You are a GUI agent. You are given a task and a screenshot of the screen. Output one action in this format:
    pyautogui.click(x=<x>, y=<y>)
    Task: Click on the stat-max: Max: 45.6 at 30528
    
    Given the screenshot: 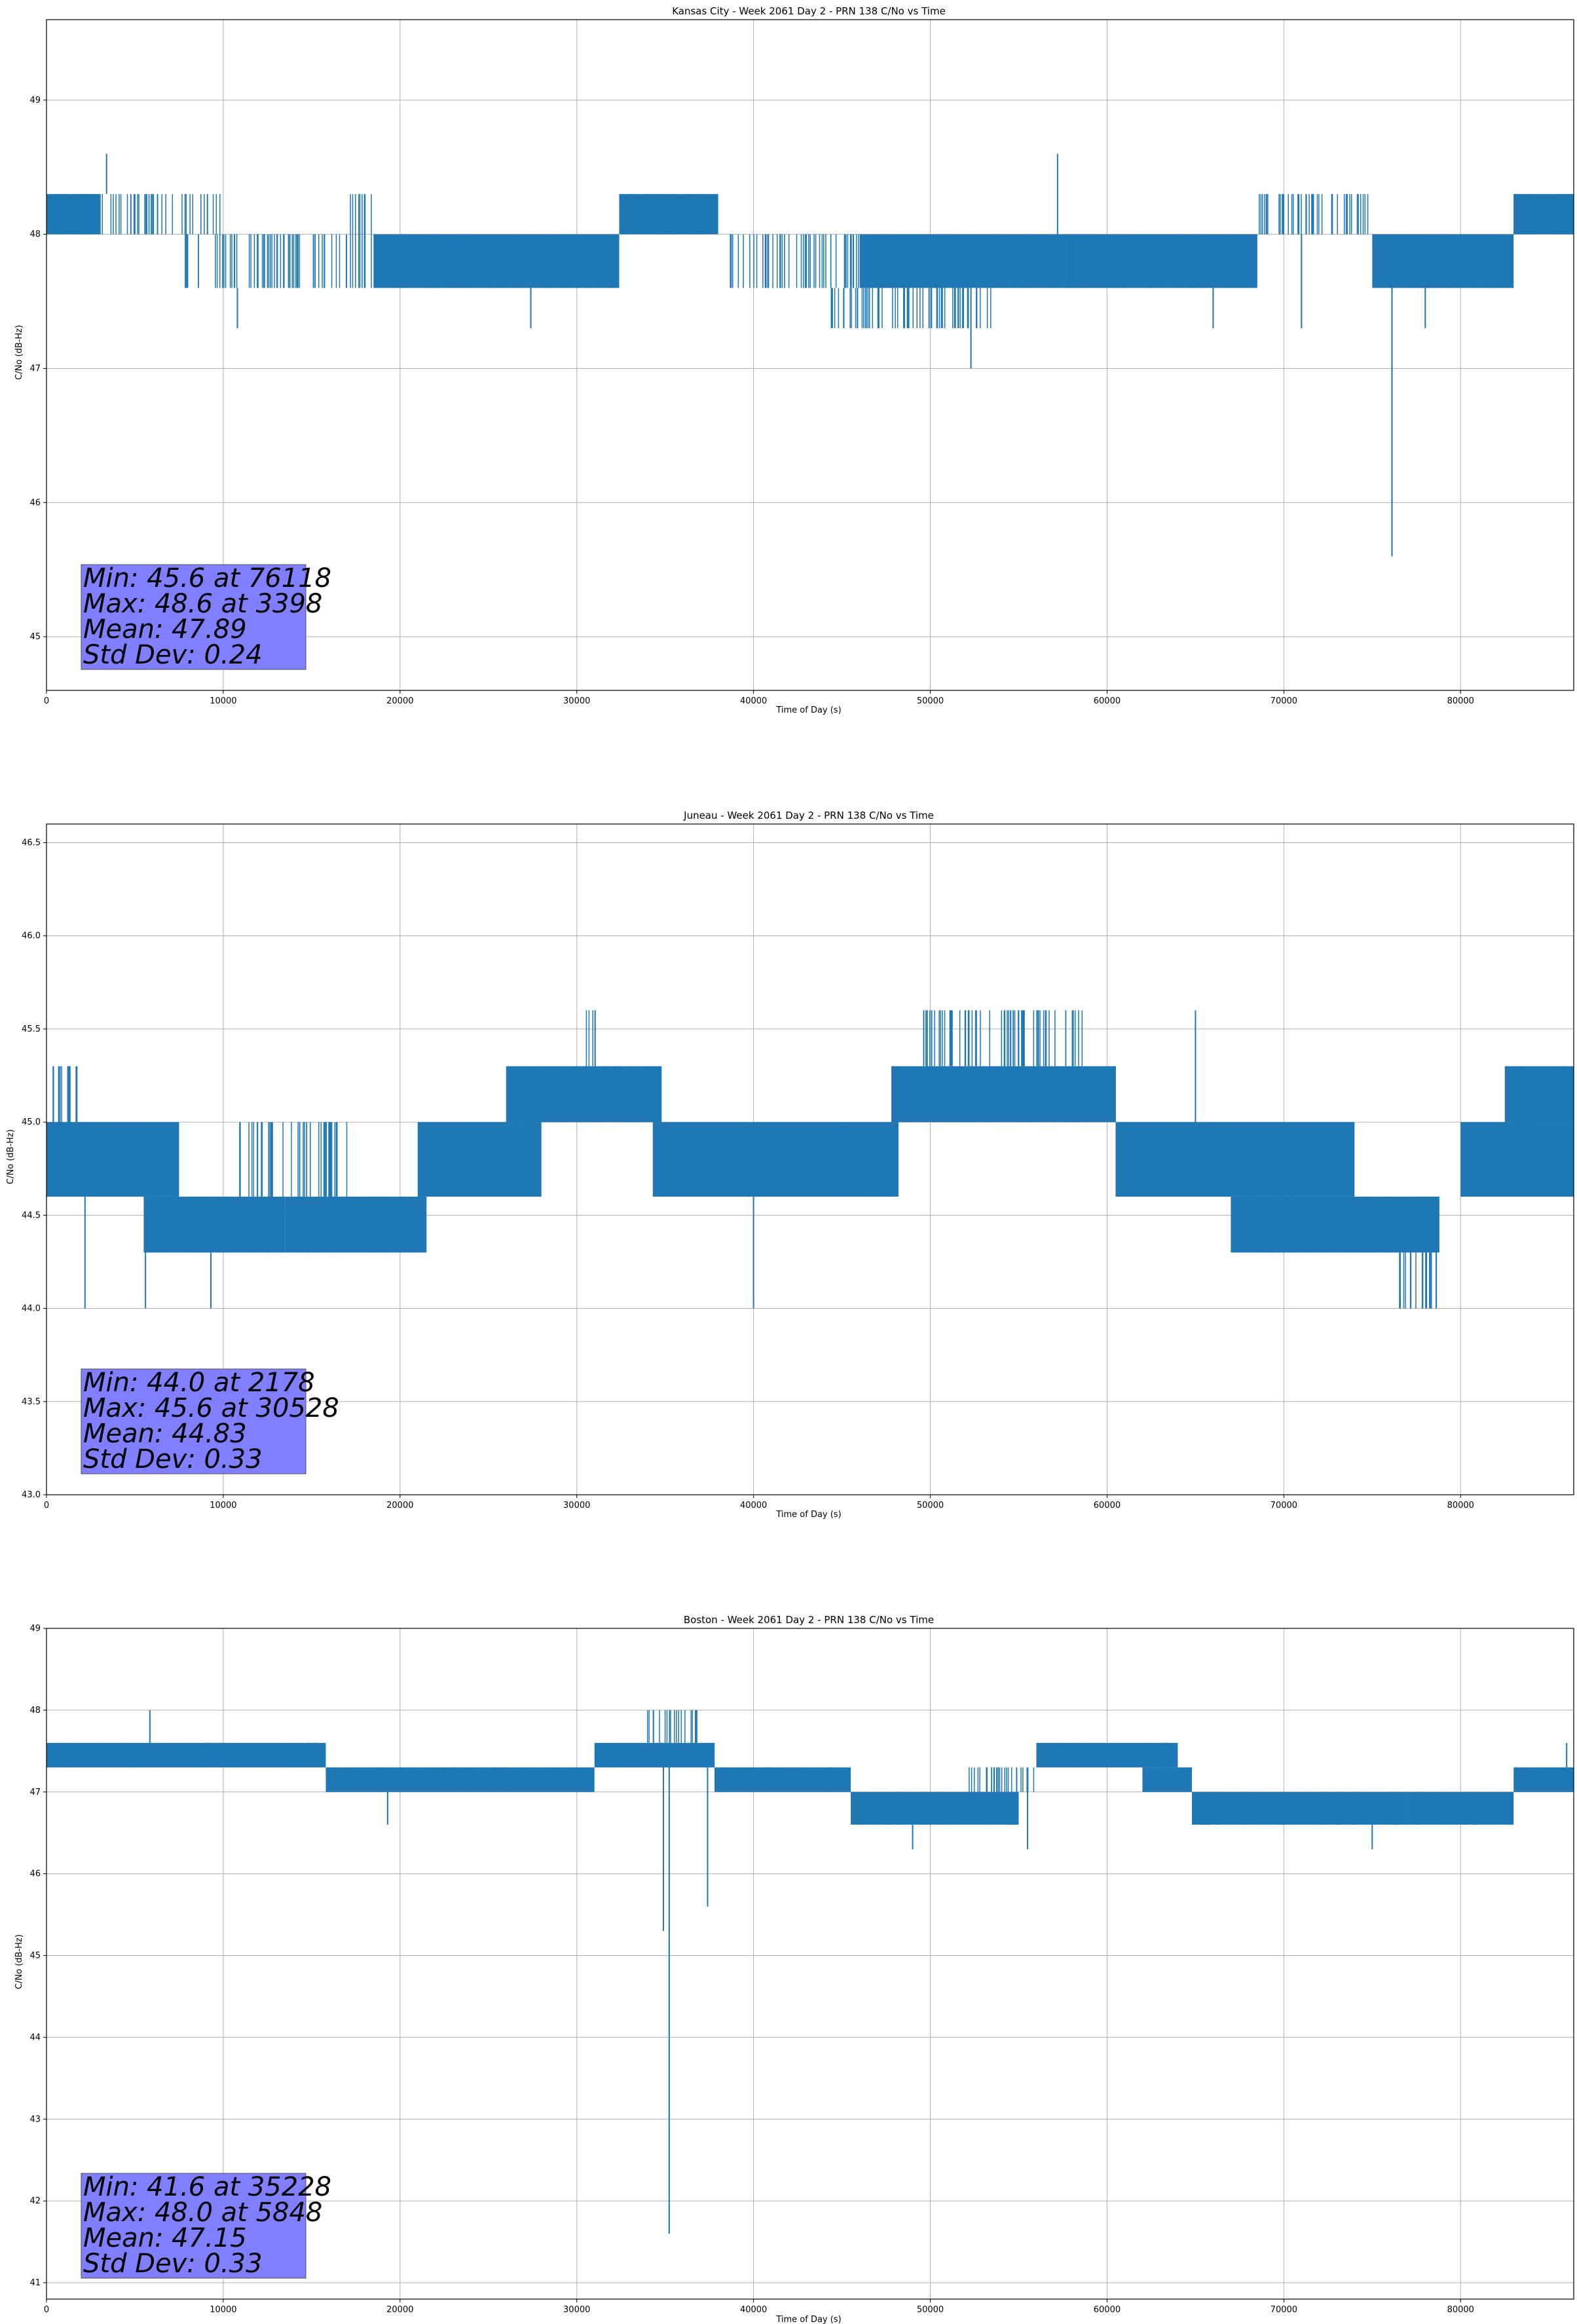 What is the action you would take?
    pyautogui.click(x=211, y=1408)
    